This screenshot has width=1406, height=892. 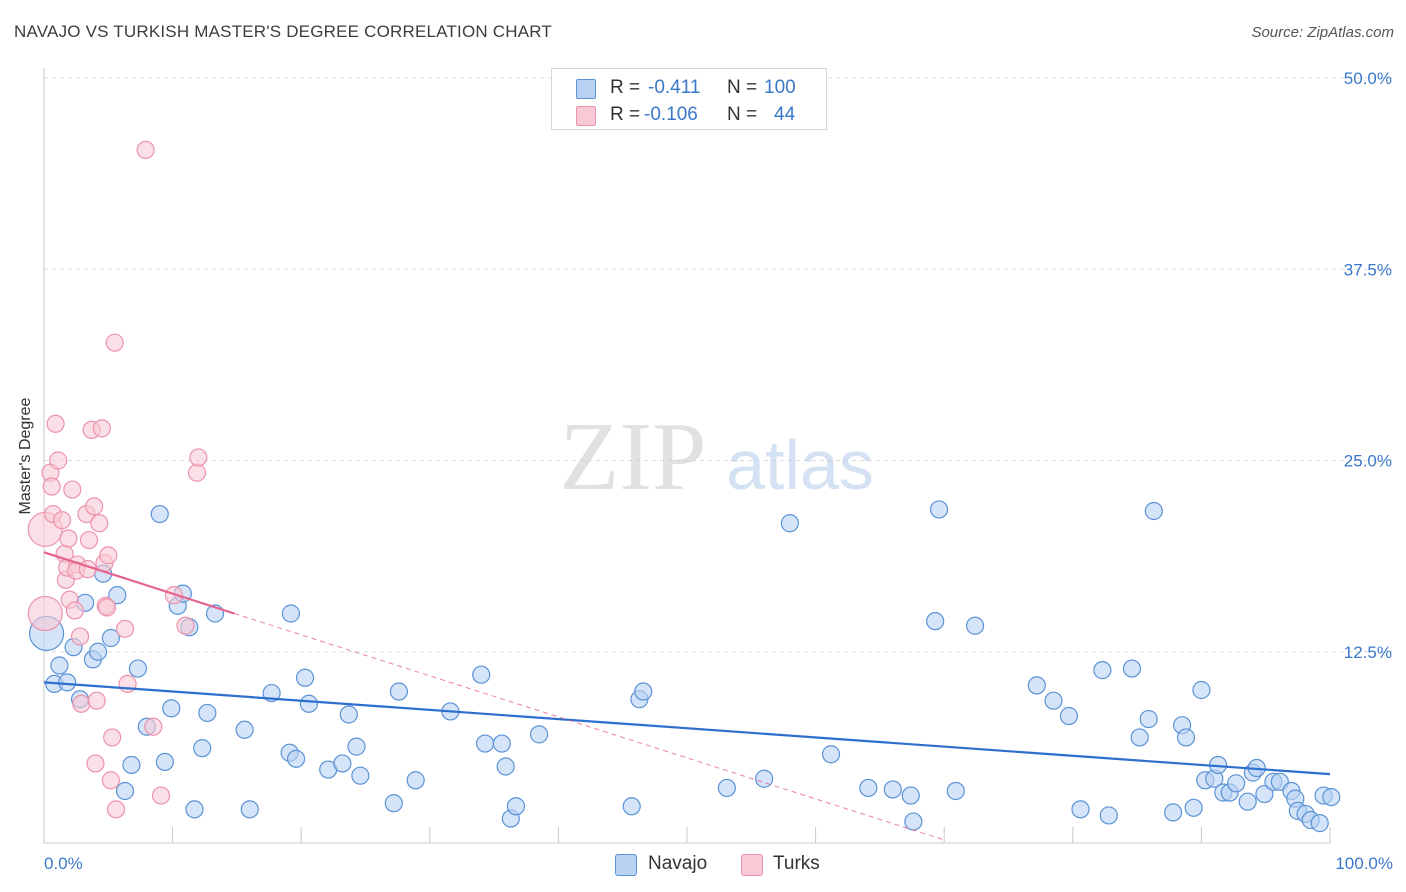 What do you see at coordinates (1364, 863) in the screenshot?
I see `x-tick-label-max: 100.0%` at bounding box center [1364, 863].